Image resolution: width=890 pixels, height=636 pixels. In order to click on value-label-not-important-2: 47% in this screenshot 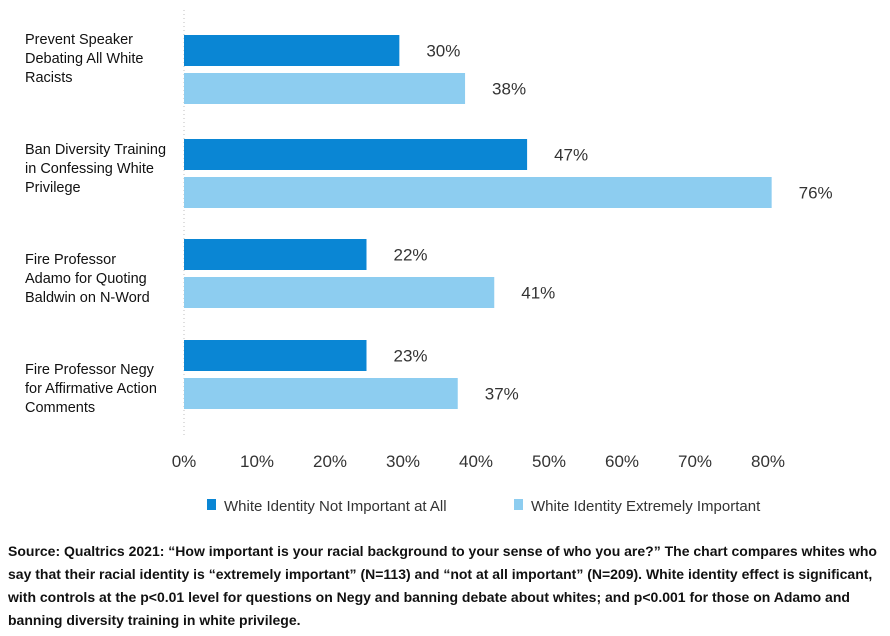, I will do `click(571, 155)`.